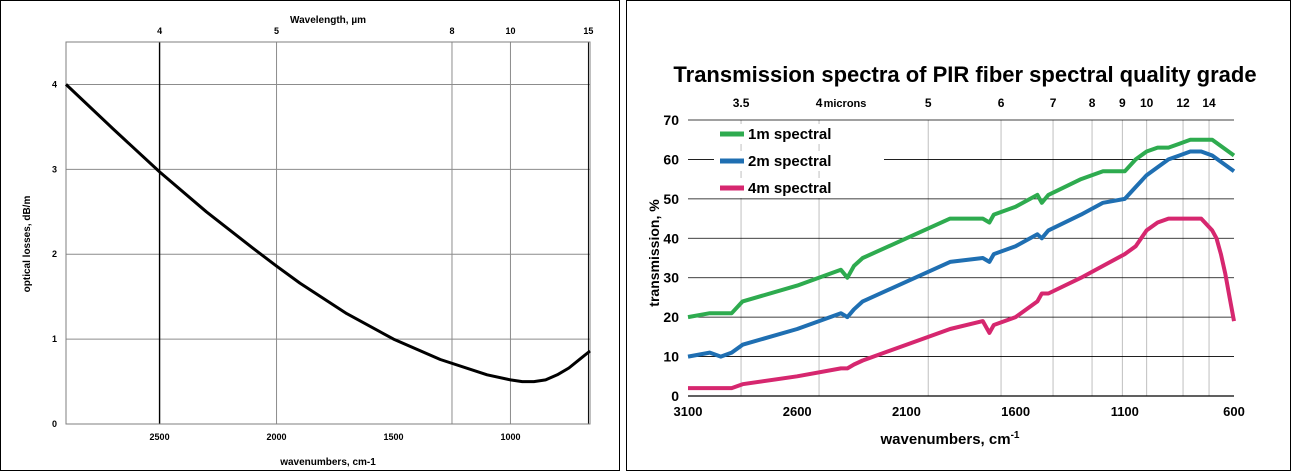 The image size is (1292, 471). I want to click on right-x-tick-label: 3100, so click(688, 411).